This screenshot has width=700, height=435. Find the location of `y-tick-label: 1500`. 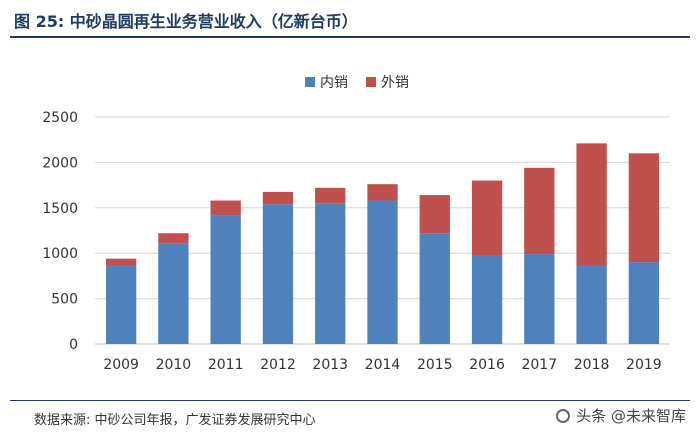

y-tick-label: 1500 is located at coordinates (60, 209).